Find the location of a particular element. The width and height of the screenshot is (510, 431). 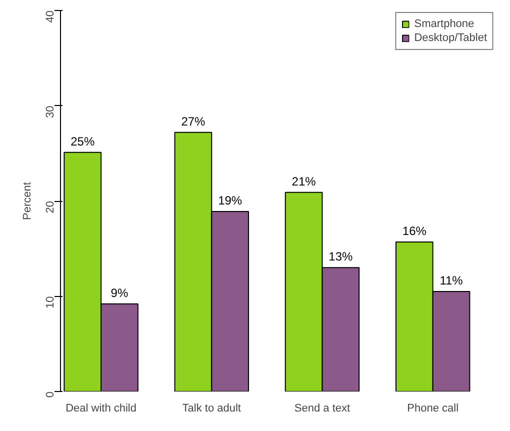

data-label: 11% is located at coordinates (452, 280).